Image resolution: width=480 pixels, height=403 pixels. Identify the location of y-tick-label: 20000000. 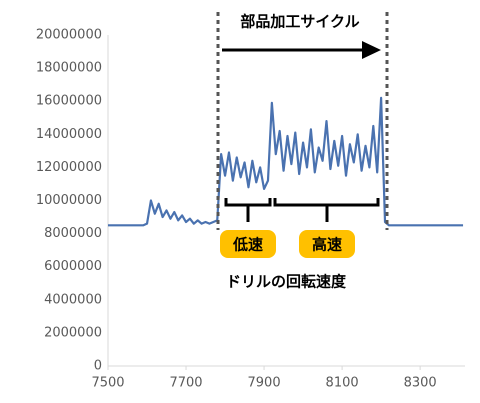
(69, 35).